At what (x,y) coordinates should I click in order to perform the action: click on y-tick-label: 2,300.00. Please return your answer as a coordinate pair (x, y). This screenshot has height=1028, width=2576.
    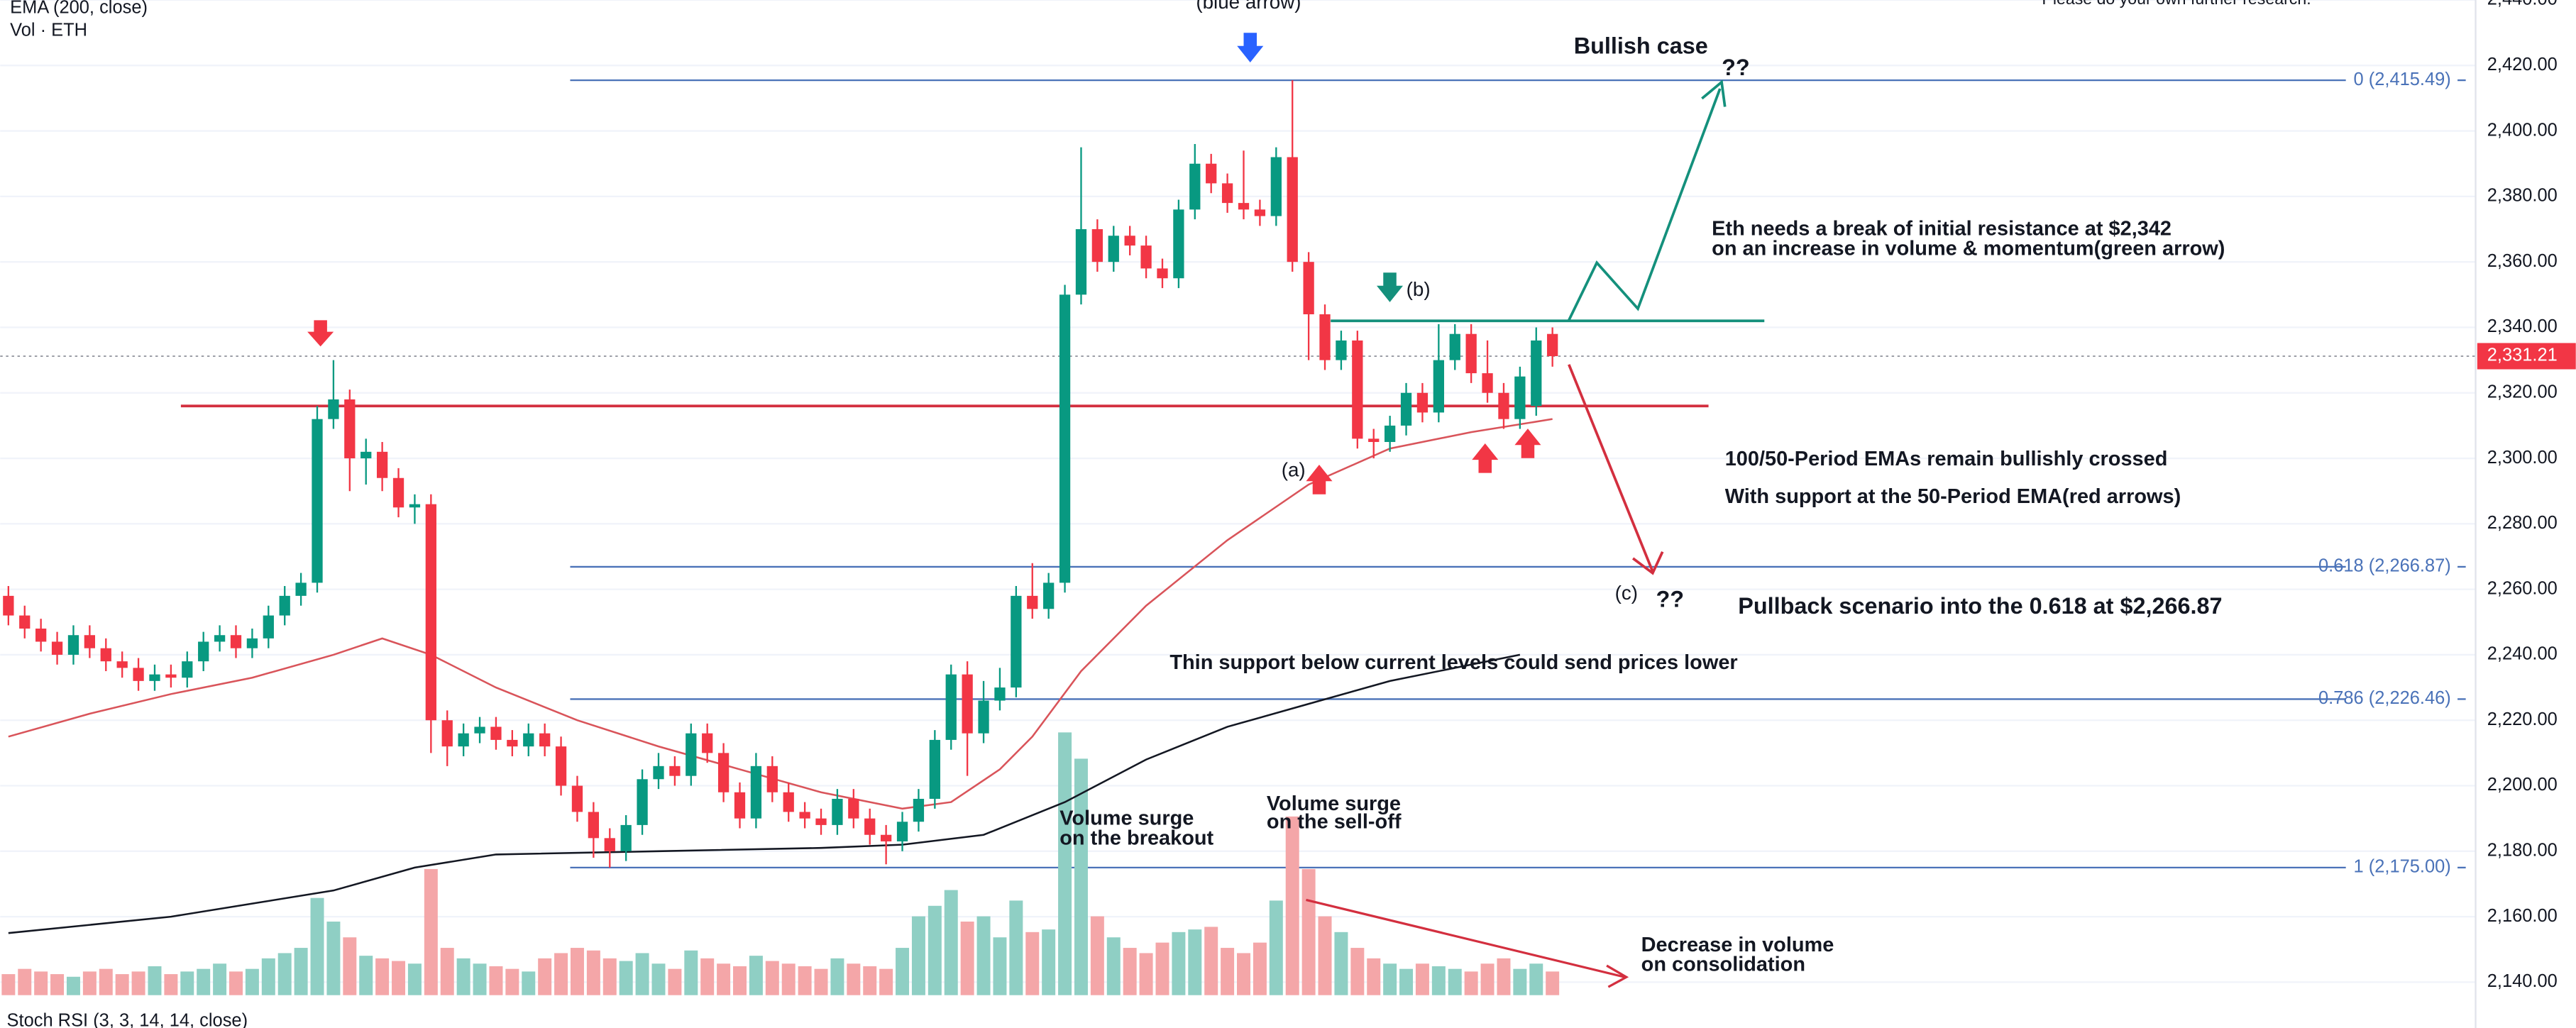
    Looking at the image, I should click on (2522, 458).